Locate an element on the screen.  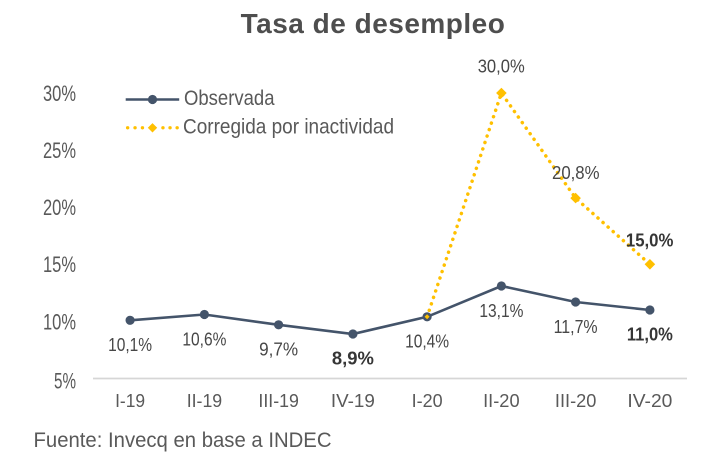
svg-text: 13,1% is located at coordinates (501, 311).